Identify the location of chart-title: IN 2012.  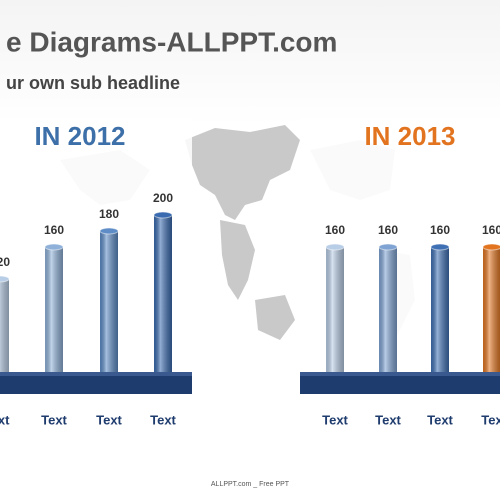
(79, 136).